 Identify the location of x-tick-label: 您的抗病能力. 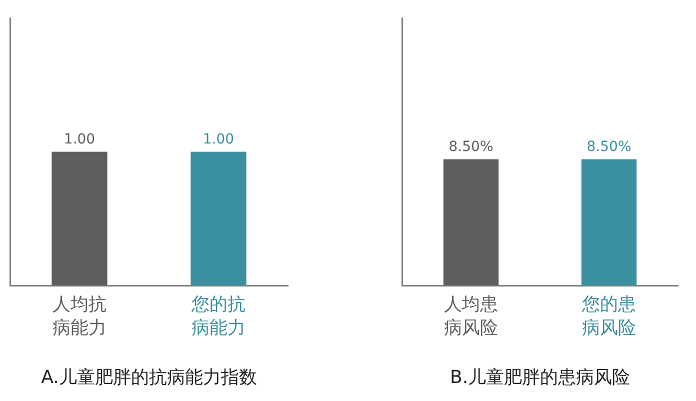
(218, 316).